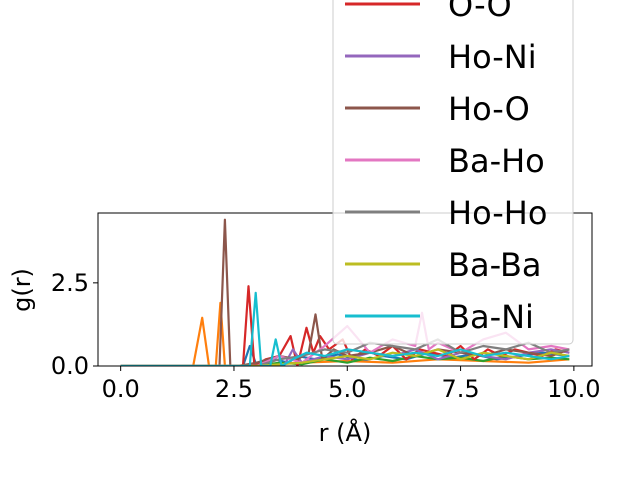 The width and height of the screenshot is (640, 480). I want to click on legend-label: Ho-O, so click(489, 109).